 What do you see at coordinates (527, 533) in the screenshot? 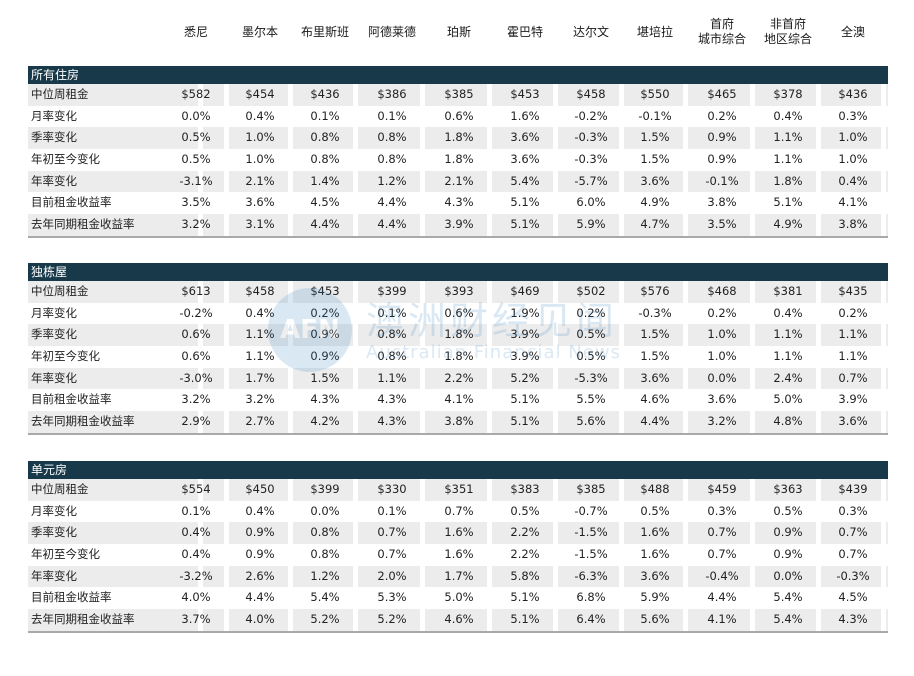
I see `table-cell: 2.2%` at bounding box center [527, 533].